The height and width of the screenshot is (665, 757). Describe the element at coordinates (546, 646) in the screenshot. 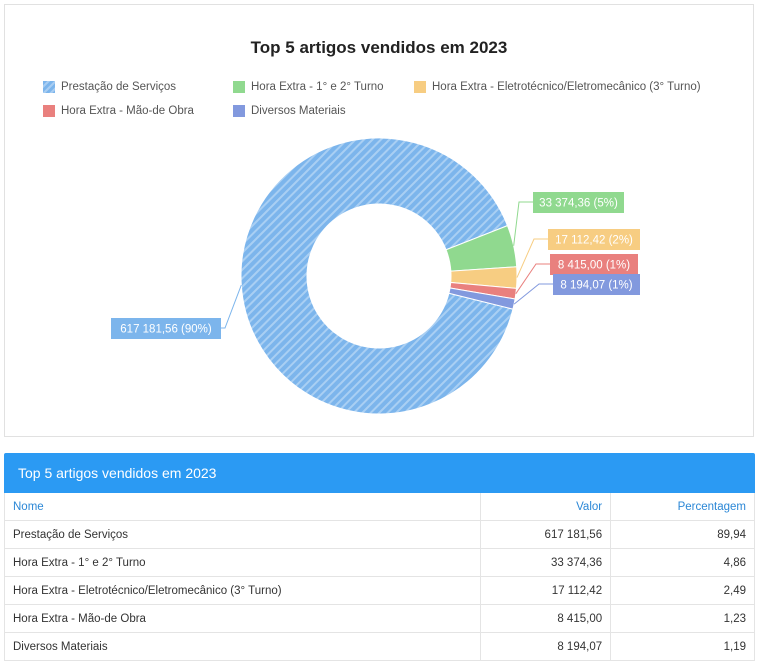

I see `cell-valor: 8 194,07` at that location.